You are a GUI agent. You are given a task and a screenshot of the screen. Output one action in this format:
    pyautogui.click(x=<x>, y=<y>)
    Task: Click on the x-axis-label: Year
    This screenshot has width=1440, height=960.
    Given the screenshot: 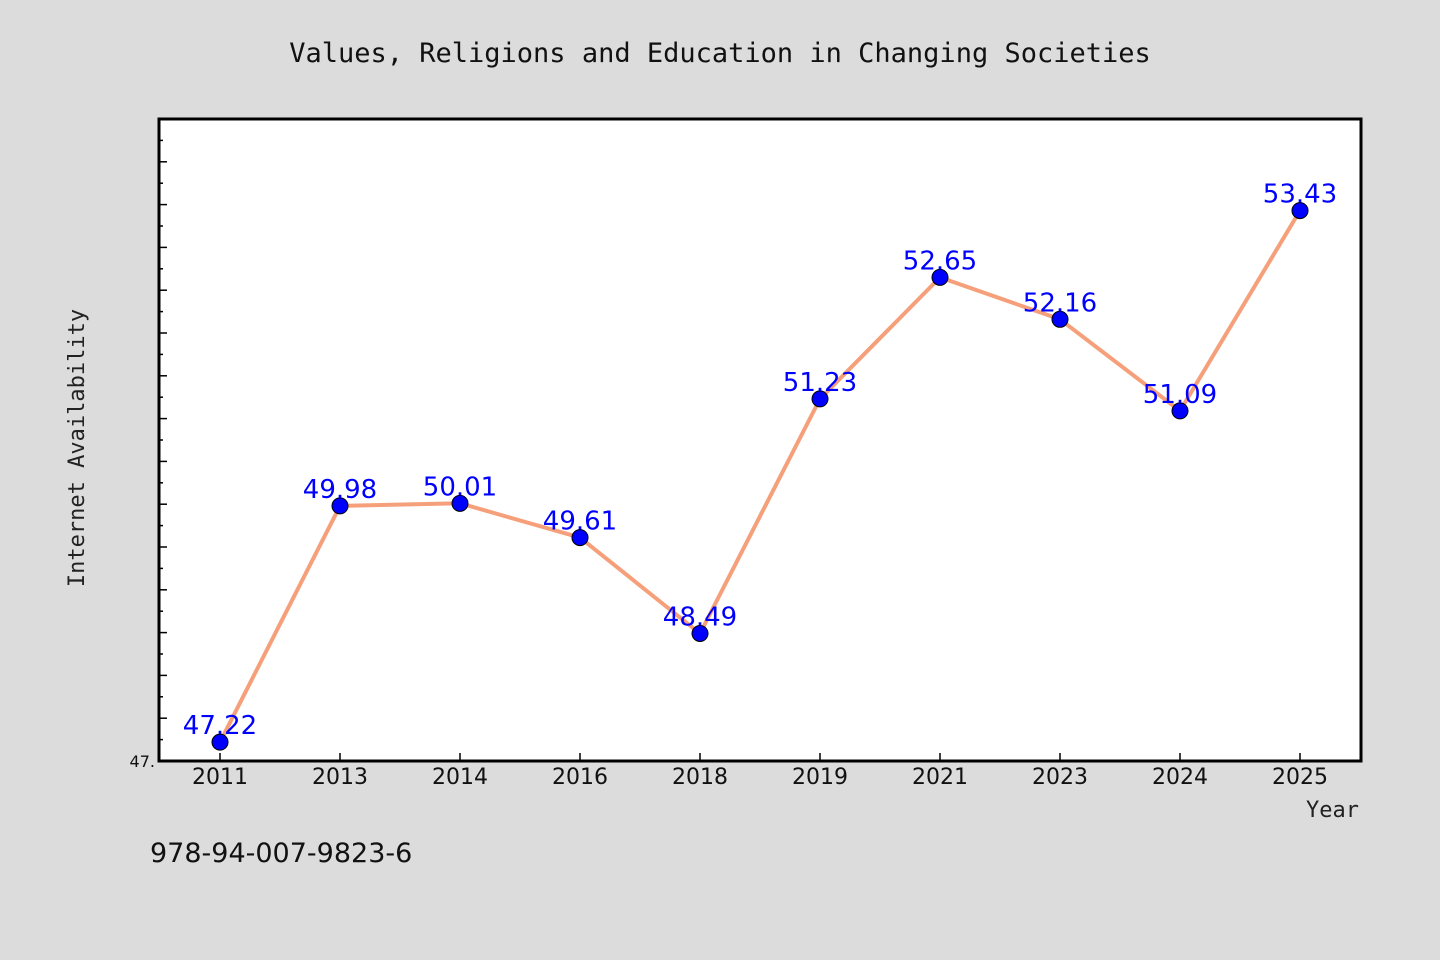 What is the action you would take?
    pyautogui.click(x=1332, y=810)
    